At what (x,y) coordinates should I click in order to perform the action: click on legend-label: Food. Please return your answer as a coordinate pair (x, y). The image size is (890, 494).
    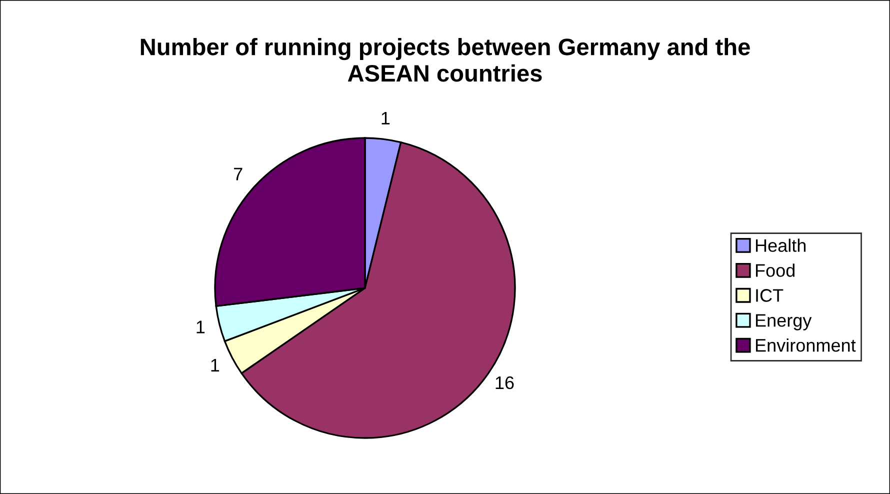
    Looking at the image, I should click on (775, 270).